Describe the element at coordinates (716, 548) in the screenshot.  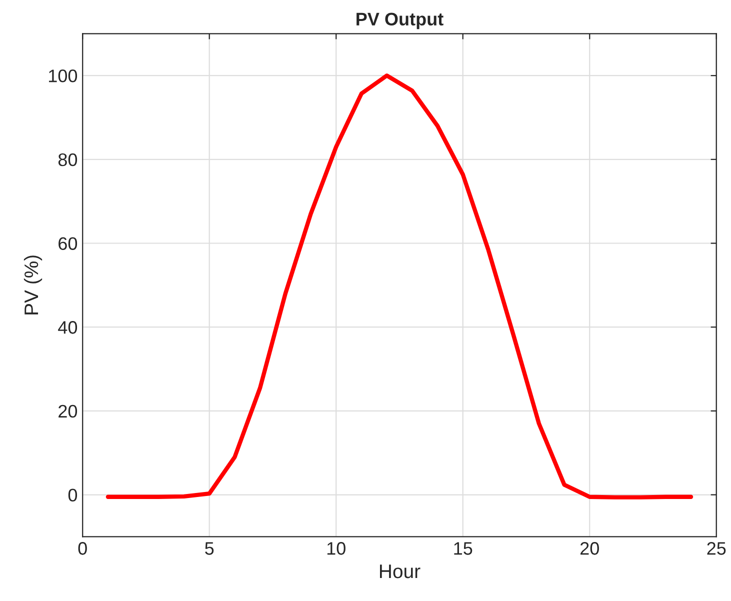
I see `x-tick-label: 25` at that location.